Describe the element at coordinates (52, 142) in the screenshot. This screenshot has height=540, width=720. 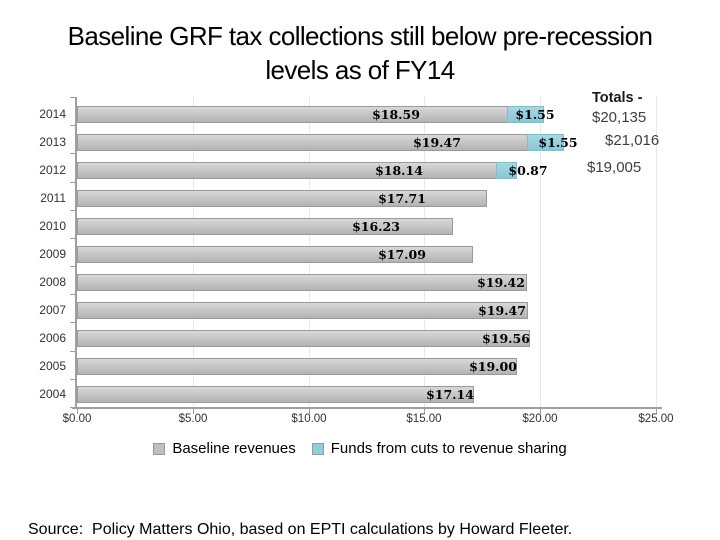
I see `y-axis-label-2013: 2013` at that location.